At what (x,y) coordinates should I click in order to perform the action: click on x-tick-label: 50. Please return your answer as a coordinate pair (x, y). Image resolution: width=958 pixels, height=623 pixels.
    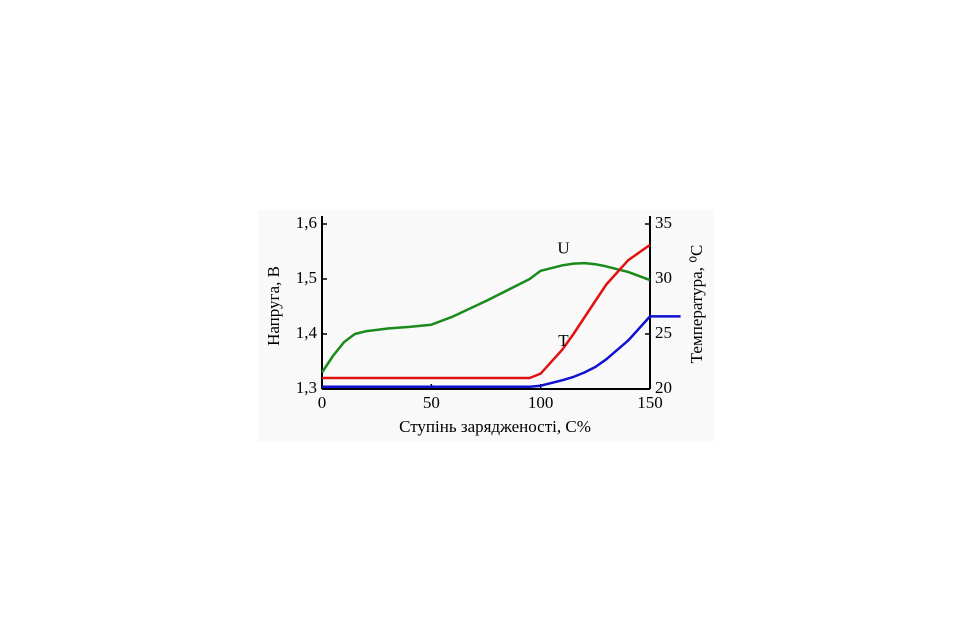
    Looking at the image, I should click on (431, 402).